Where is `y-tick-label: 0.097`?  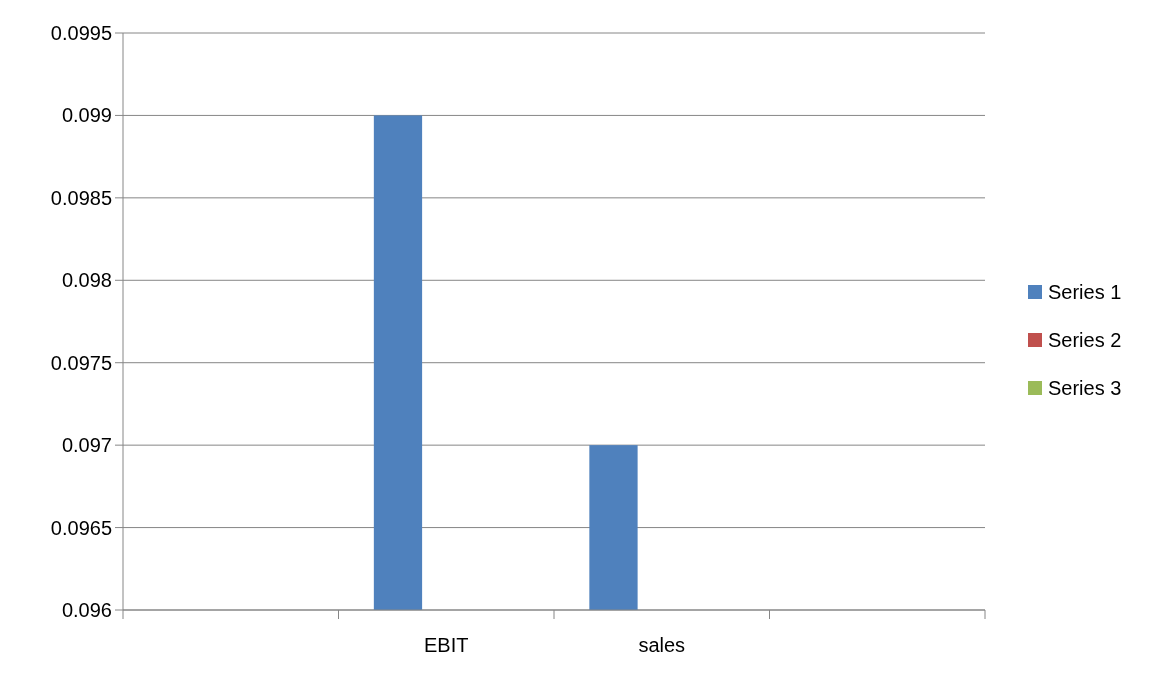 y-tick-label: 0.097 is located at coordinates (86, 445).